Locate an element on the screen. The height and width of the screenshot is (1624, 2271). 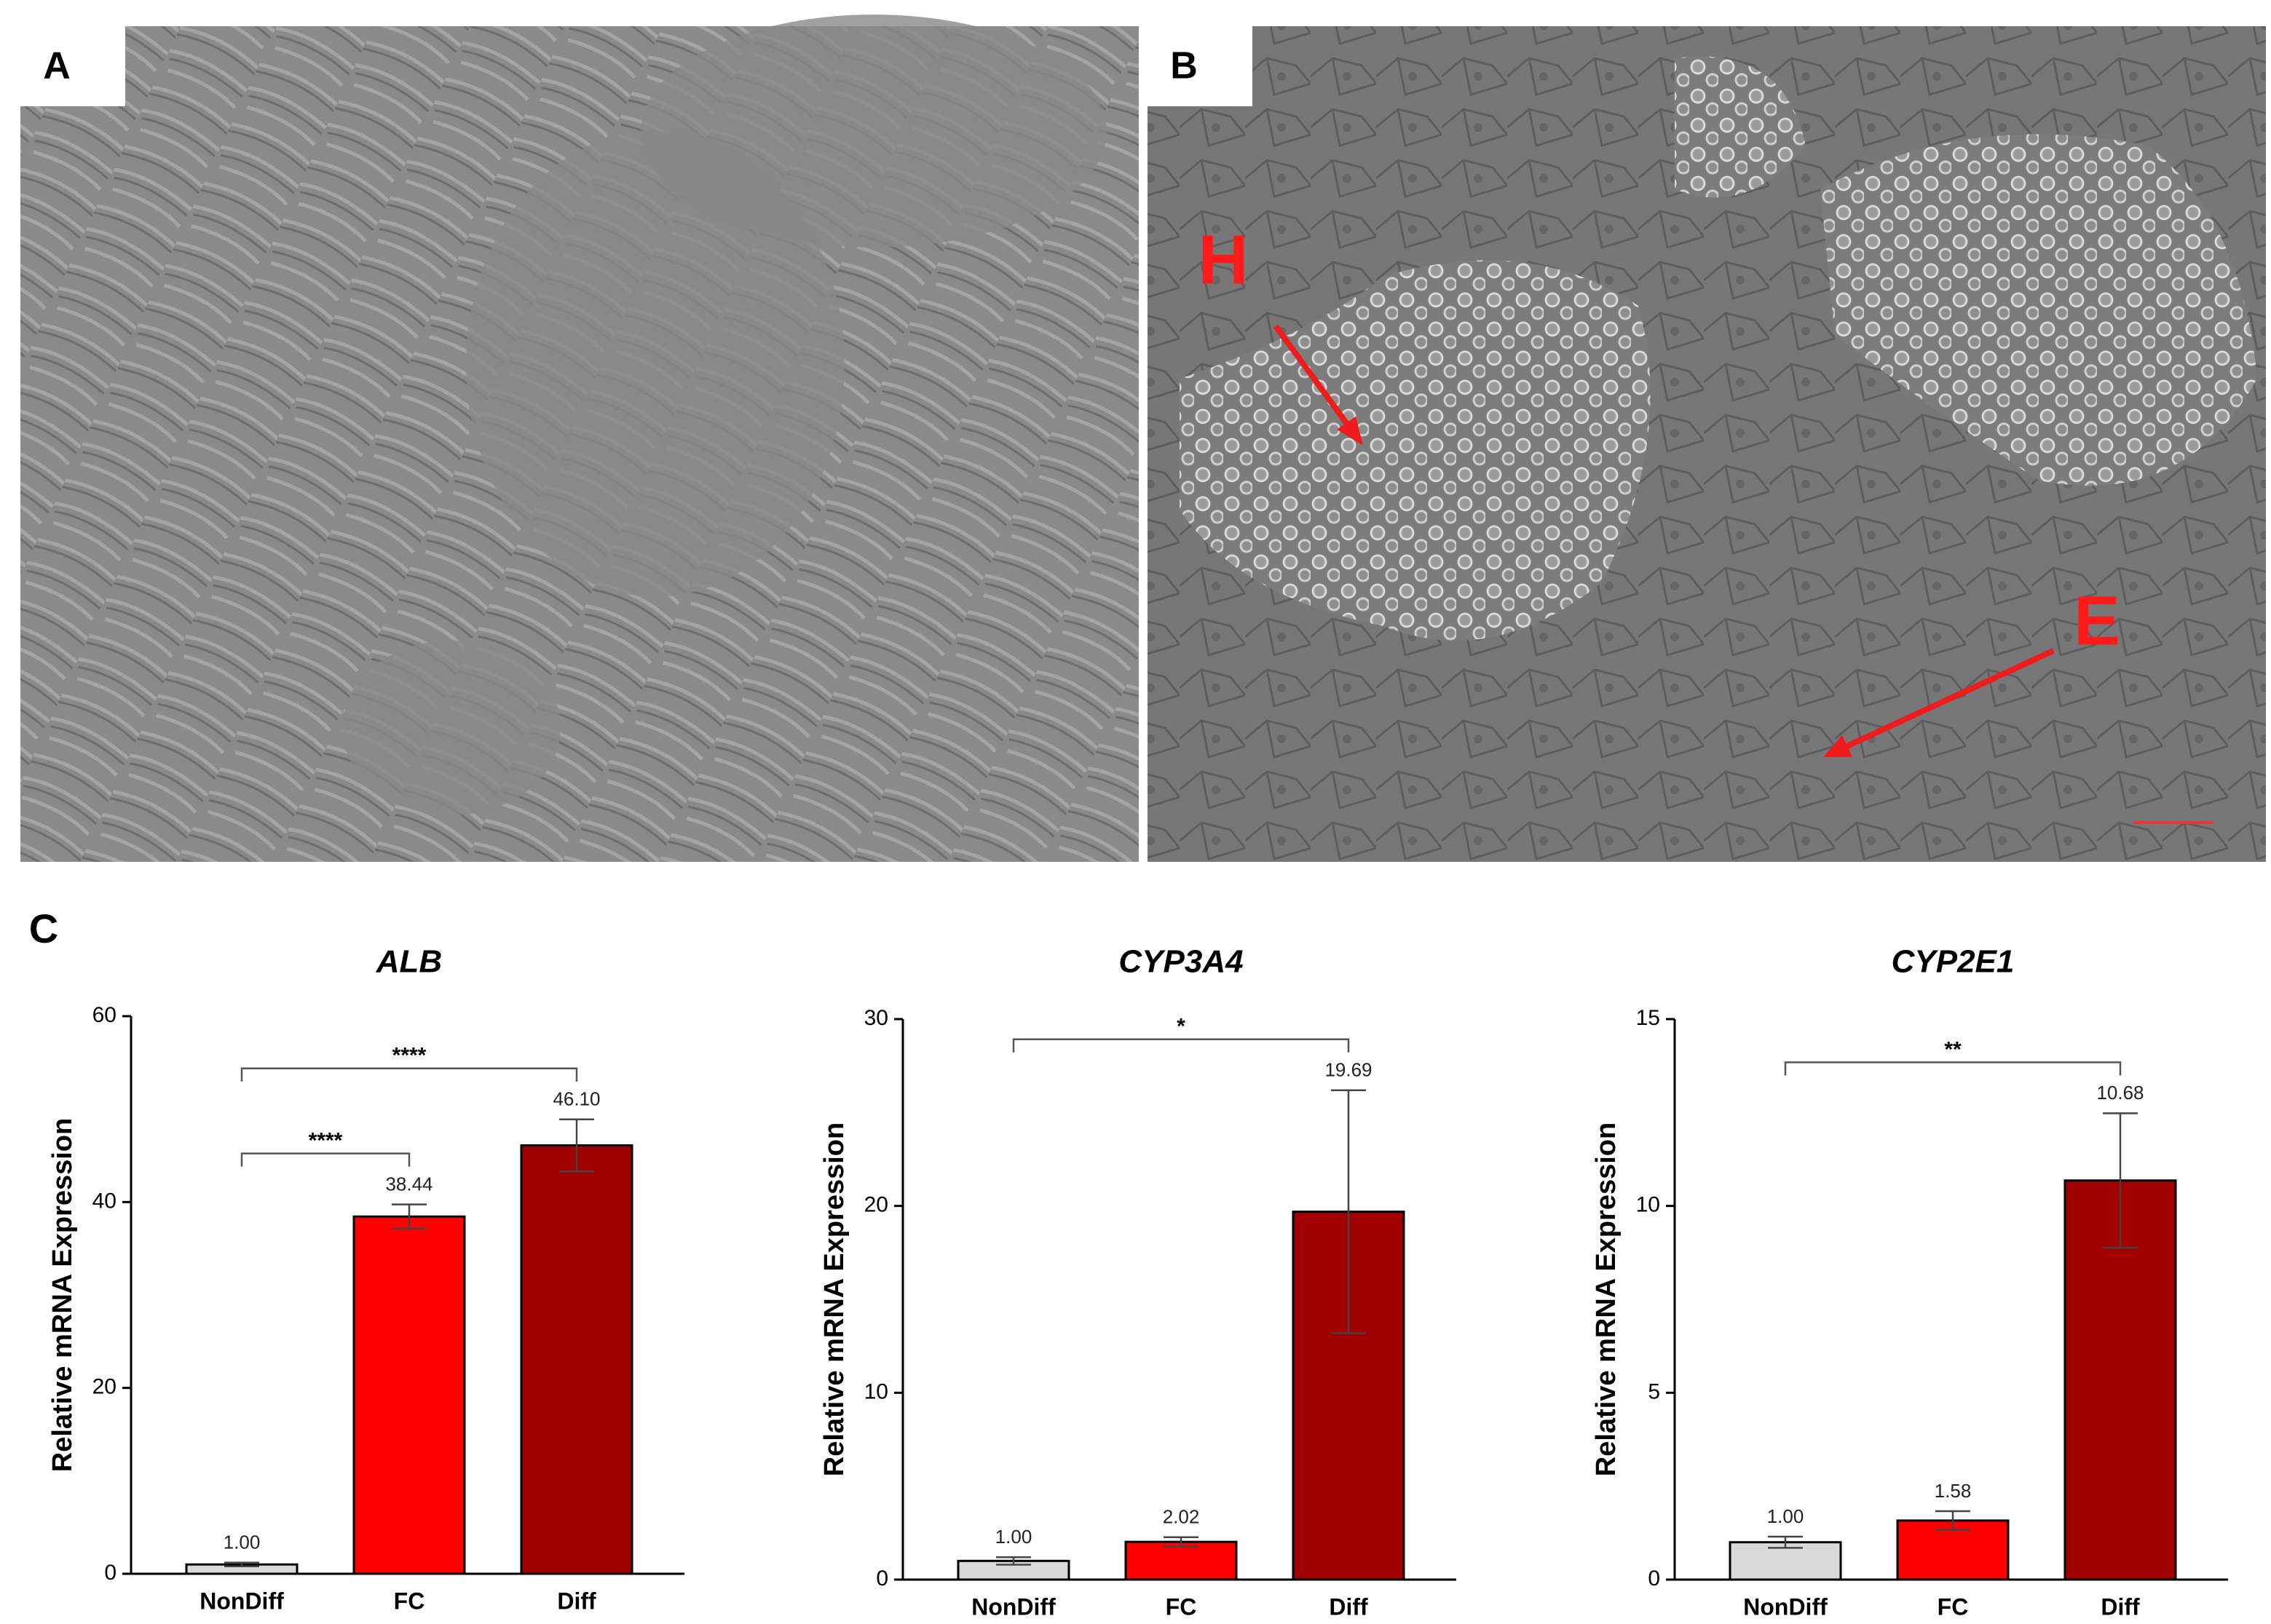
panel-label: A is located at coordinates (57, 66).